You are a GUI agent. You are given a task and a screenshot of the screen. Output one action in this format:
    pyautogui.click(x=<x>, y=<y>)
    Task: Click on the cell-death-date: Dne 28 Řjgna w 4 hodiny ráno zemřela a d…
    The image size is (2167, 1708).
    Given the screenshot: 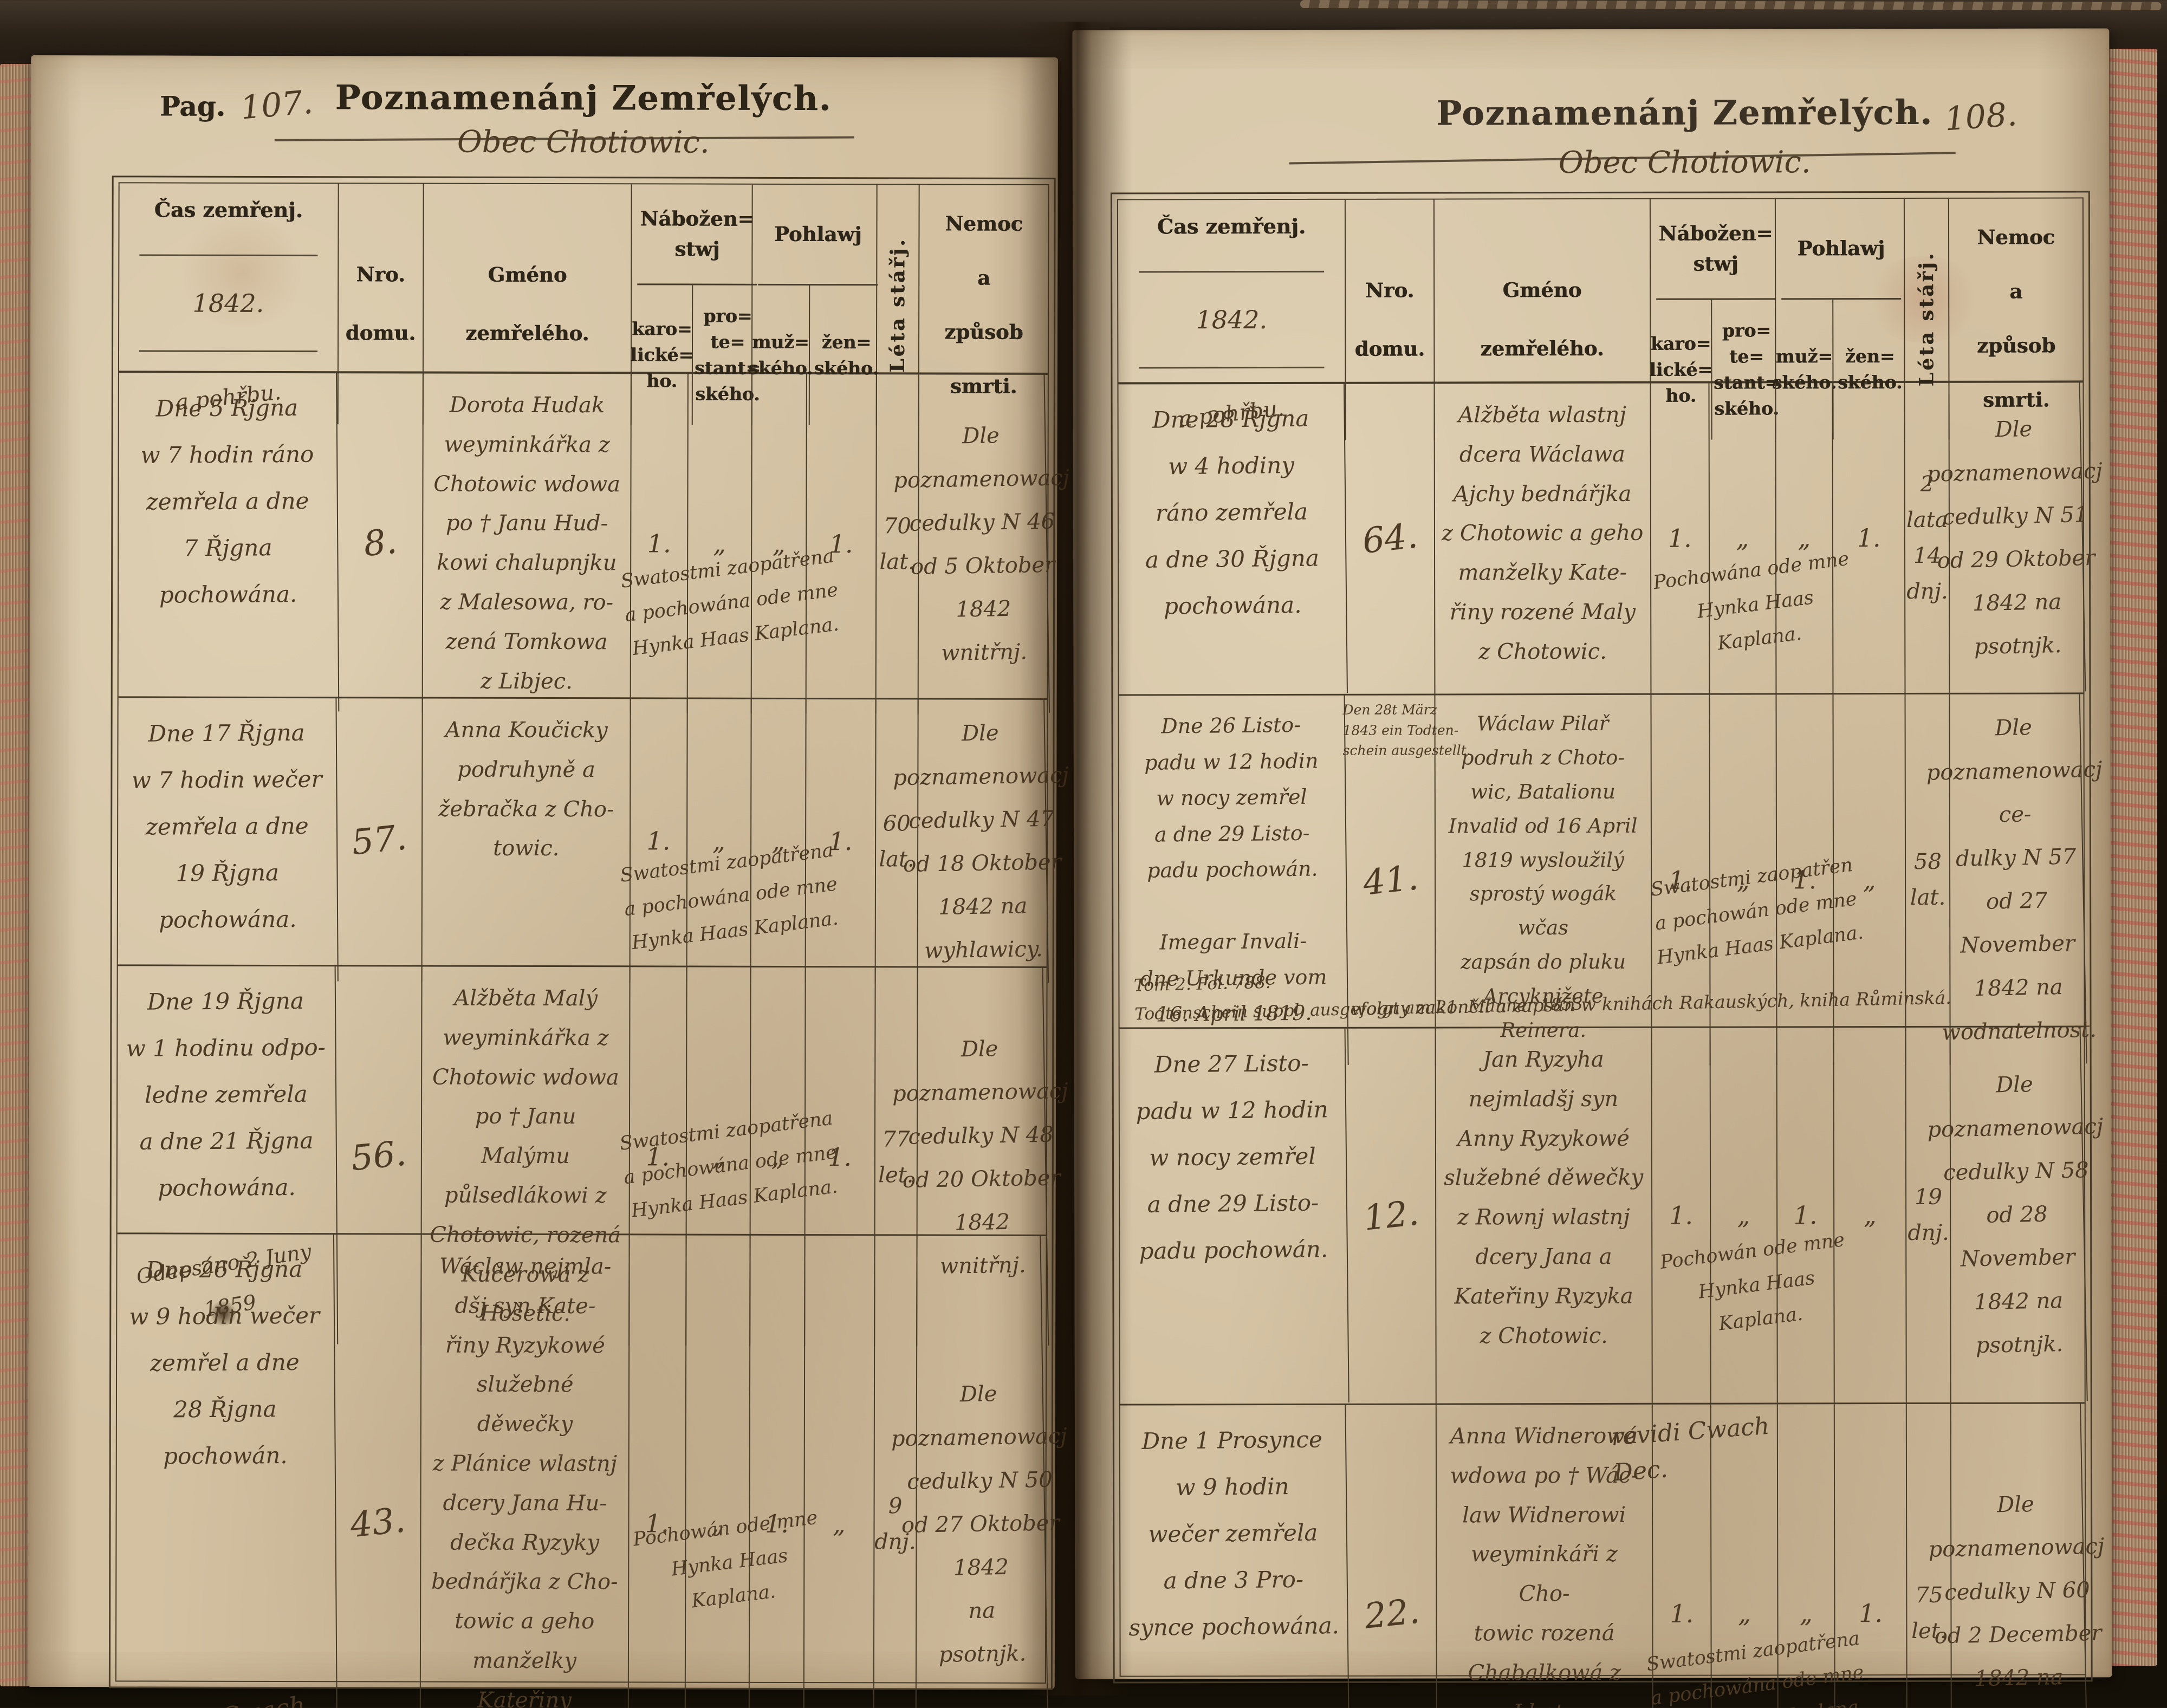 What is the action you would take?
    pyautogui.click(x=1232, y=539)
    